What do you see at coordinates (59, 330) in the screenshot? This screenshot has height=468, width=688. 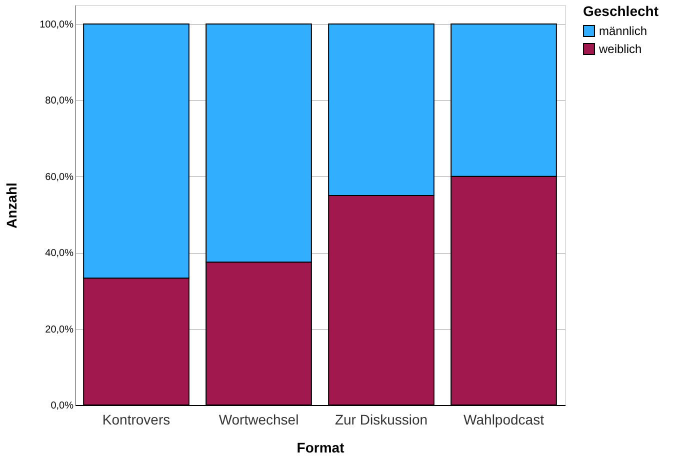 I see `y-tick-label: 20,0%` at bounding box center [59, 330].